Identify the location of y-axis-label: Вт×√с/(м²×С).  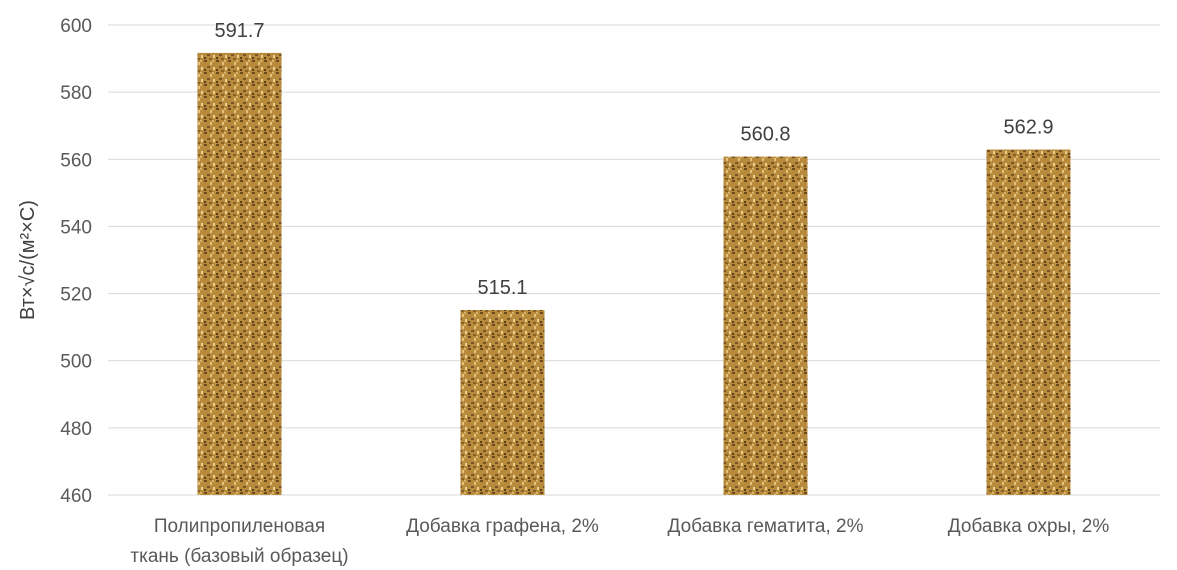
(28, 260).